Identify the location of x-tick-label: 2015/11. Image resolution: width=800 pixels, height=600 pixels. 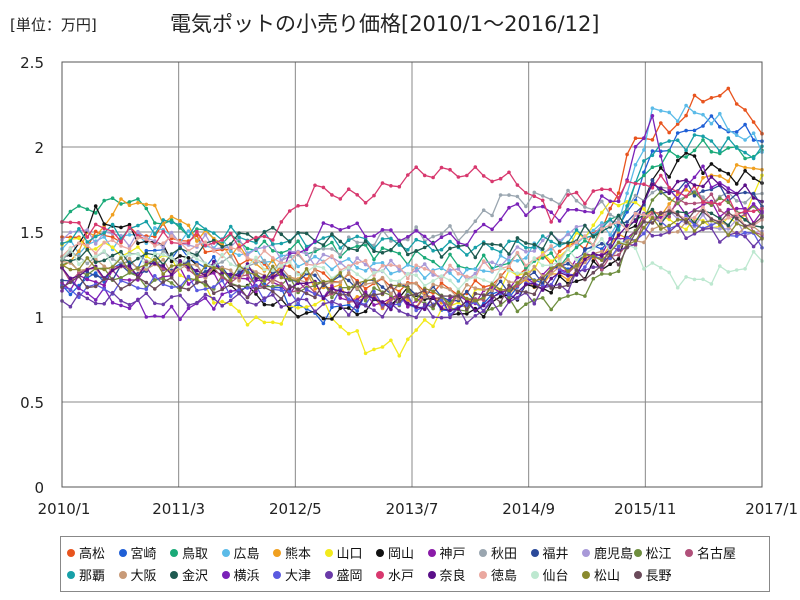
(645, 509).